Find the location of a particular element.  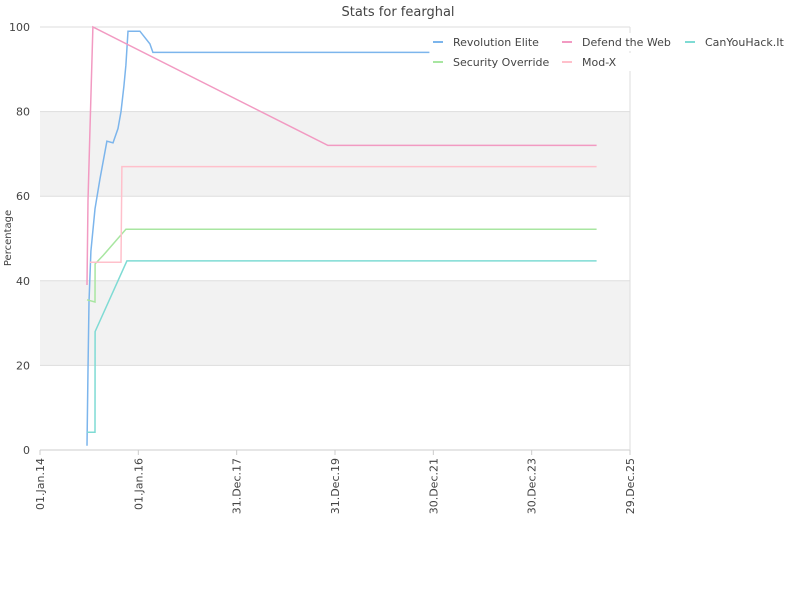

chart-title: Stats for fearghal is located at coordinates (397, 12).